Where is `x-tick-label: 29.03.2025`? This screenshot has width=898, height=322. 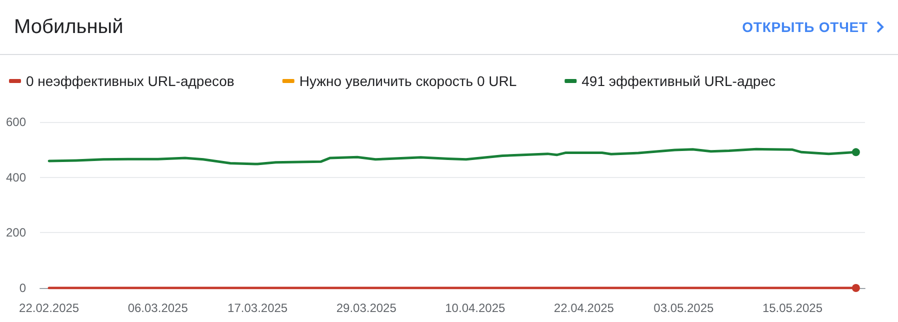
x-tick-label: 29.03.2025 is located at coordinates (366, 308).